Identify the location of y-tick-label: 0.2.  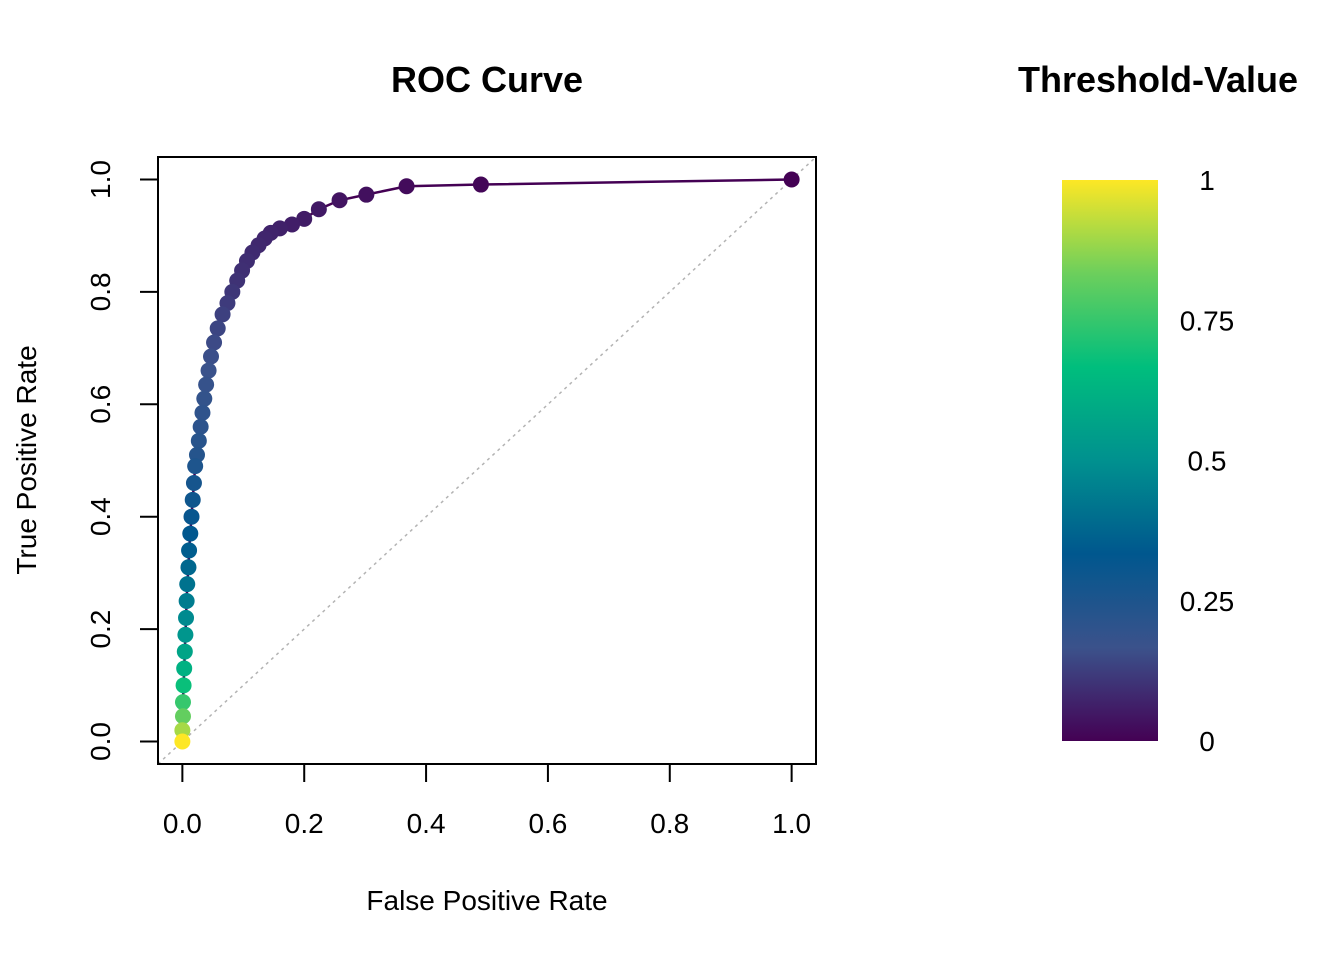
(100, 629).